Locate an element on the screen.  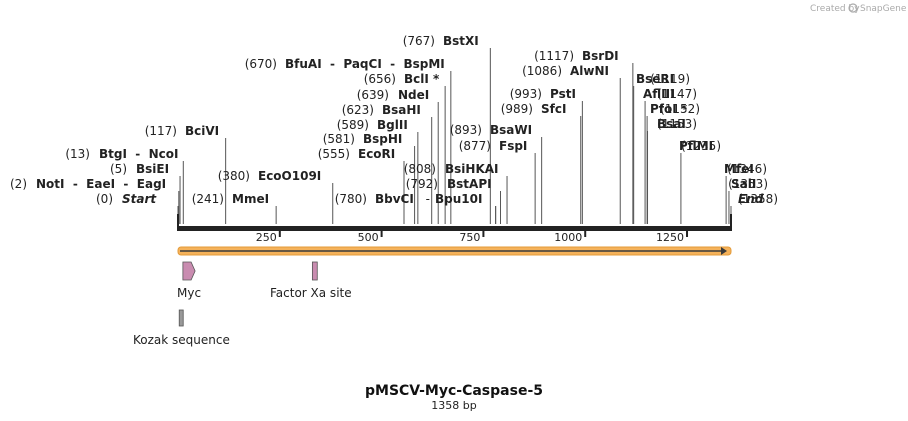
site-btgi-ncoi: (13) BtgI - NcoI is located at coordinates (121, 154).